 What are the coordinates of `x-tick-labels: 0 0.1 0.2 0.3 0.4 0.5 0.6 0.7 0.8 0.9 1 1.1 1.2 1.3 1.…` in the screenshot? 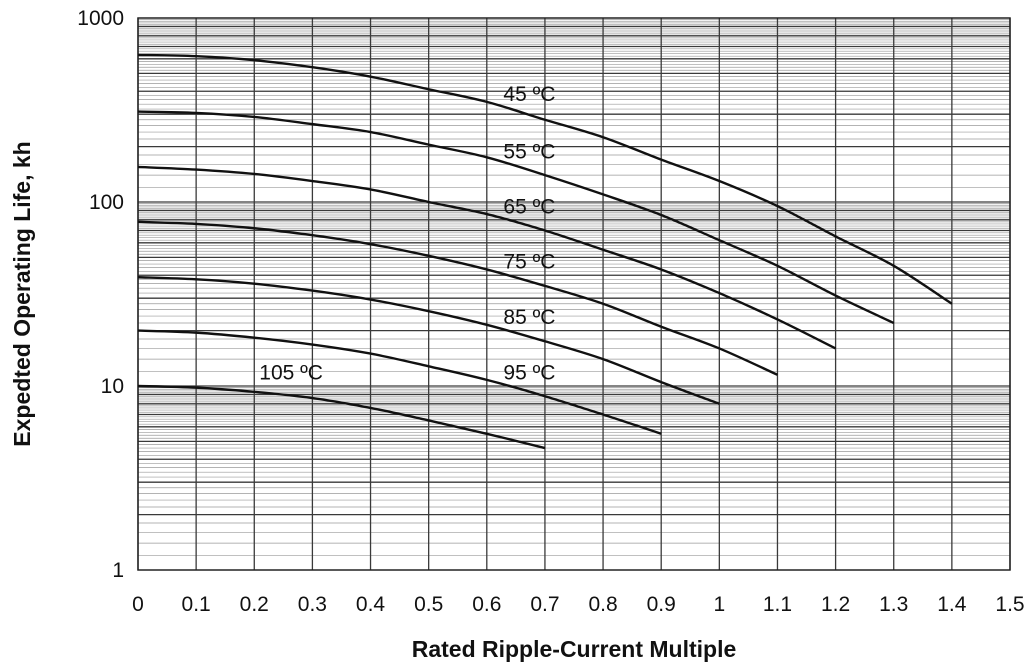 It's located at (578, 604).